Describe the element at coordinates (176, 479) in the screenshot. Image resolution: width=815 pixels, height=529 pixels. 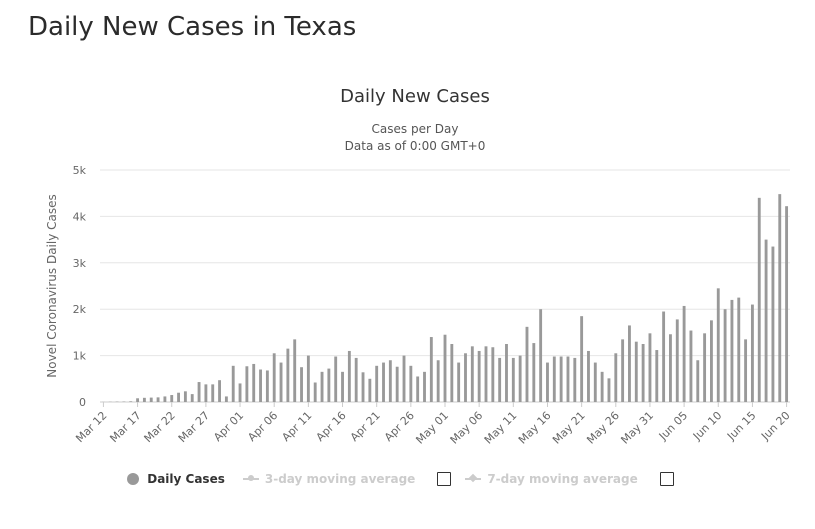
I see `legend-daily-cases: Daily Cases` at that location.